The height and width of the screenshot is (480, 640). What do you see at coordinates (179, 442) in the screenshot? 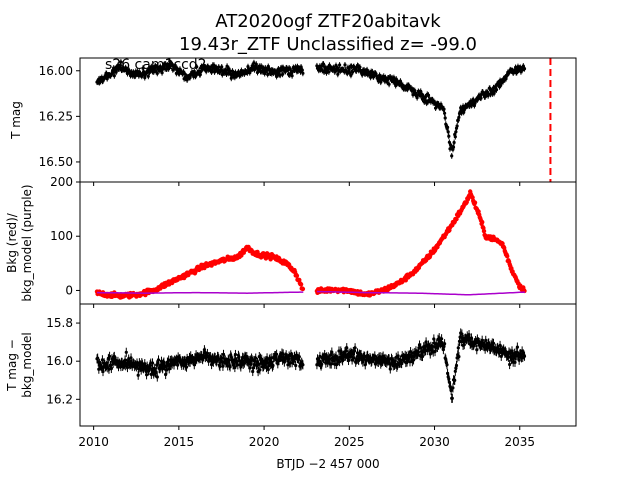
I see `x-tick-label: 2015` at bounding box center [179, 442].